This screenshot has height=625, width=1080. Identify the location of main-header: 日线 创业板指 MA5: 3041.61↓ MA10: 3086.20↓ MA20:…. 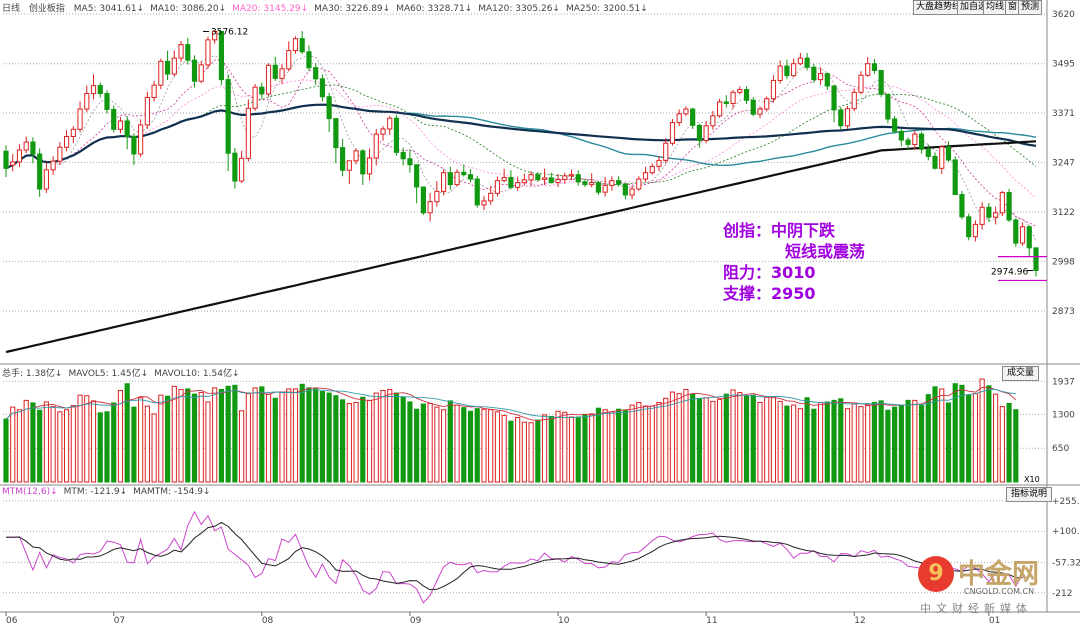
(331, 7).